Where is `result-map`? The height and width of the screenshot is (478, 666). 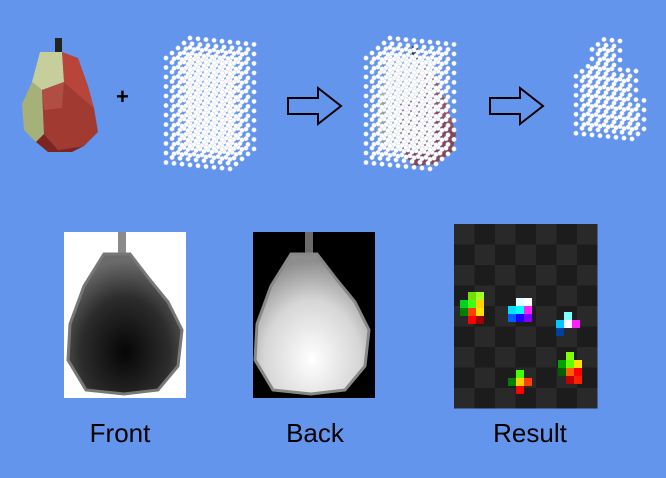
result-map is located at coordinates (526, 316).